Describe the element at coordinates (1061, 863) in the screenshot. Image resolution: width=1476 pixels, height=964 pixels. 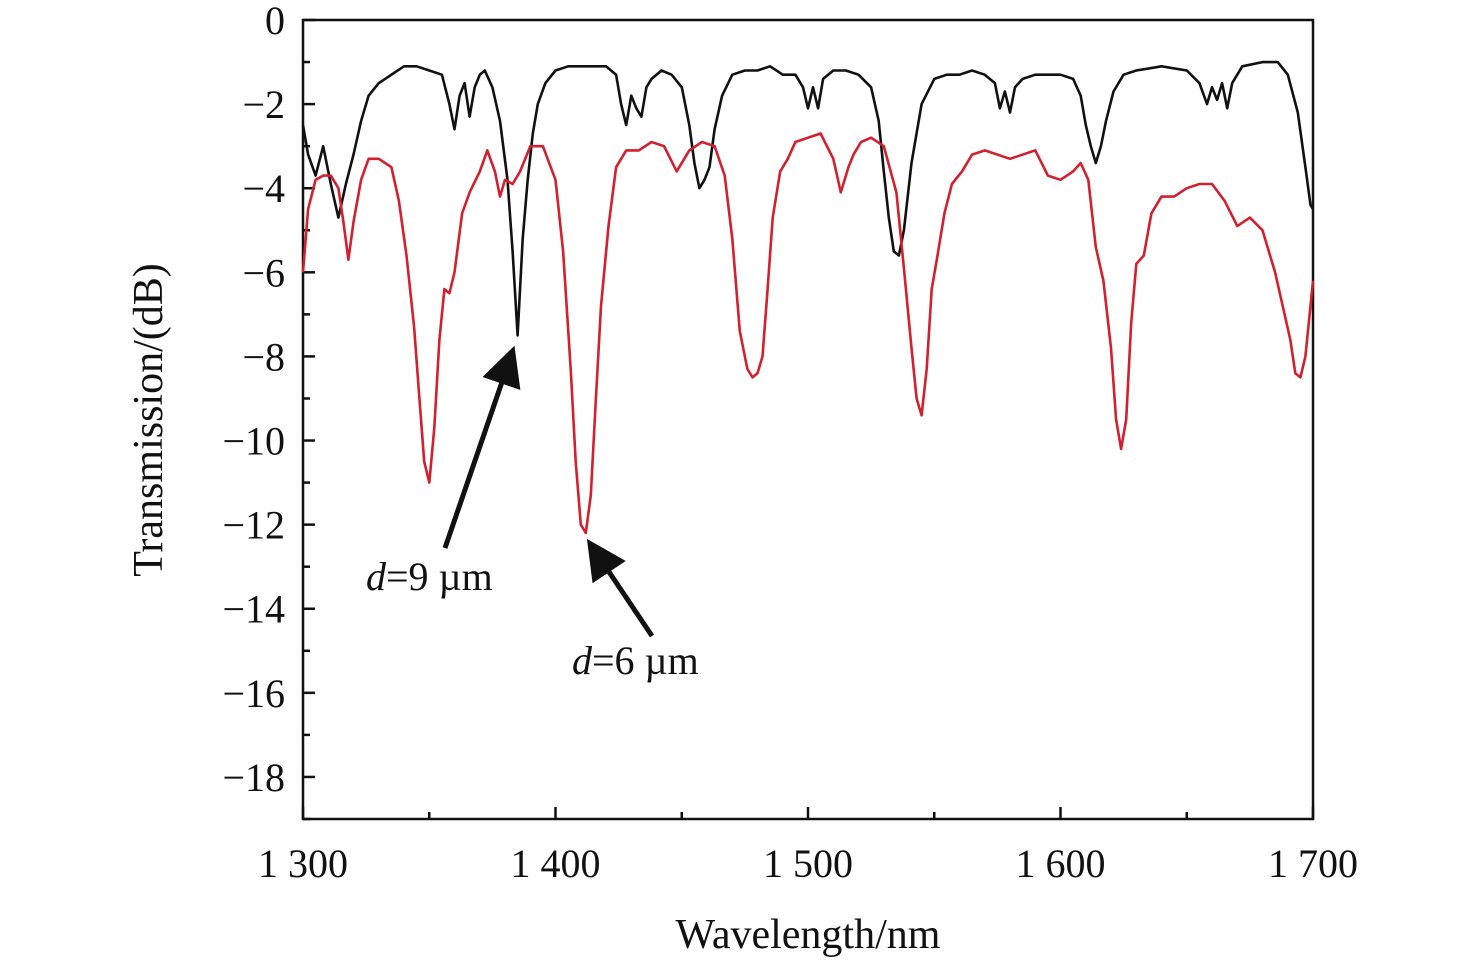
I see `x-tick-label: 1 600` at that location.